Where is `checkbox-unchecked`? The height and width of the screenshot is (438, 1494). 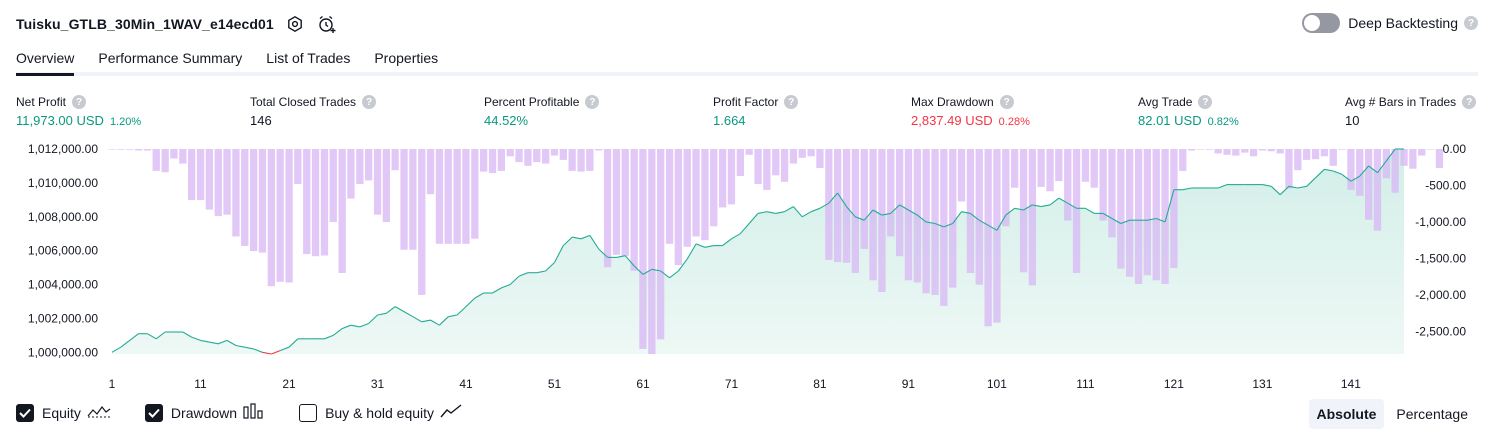
checkbox-unchecked is located at coordinates (308, 412).